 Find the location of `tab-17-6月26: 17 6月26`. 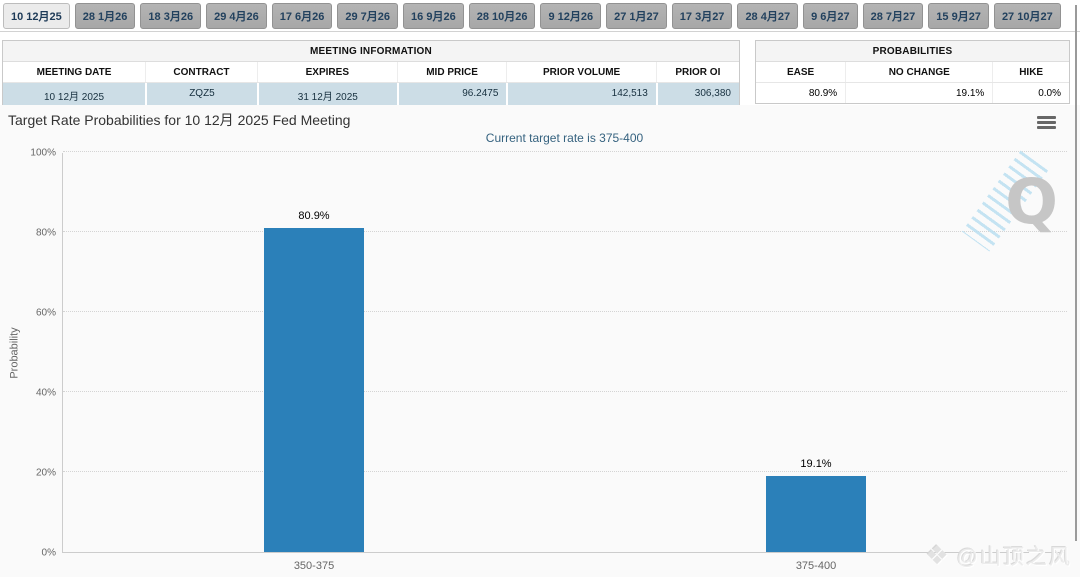

tab-17-6月26: 17 6月26 is located at coordinates (302, 15).